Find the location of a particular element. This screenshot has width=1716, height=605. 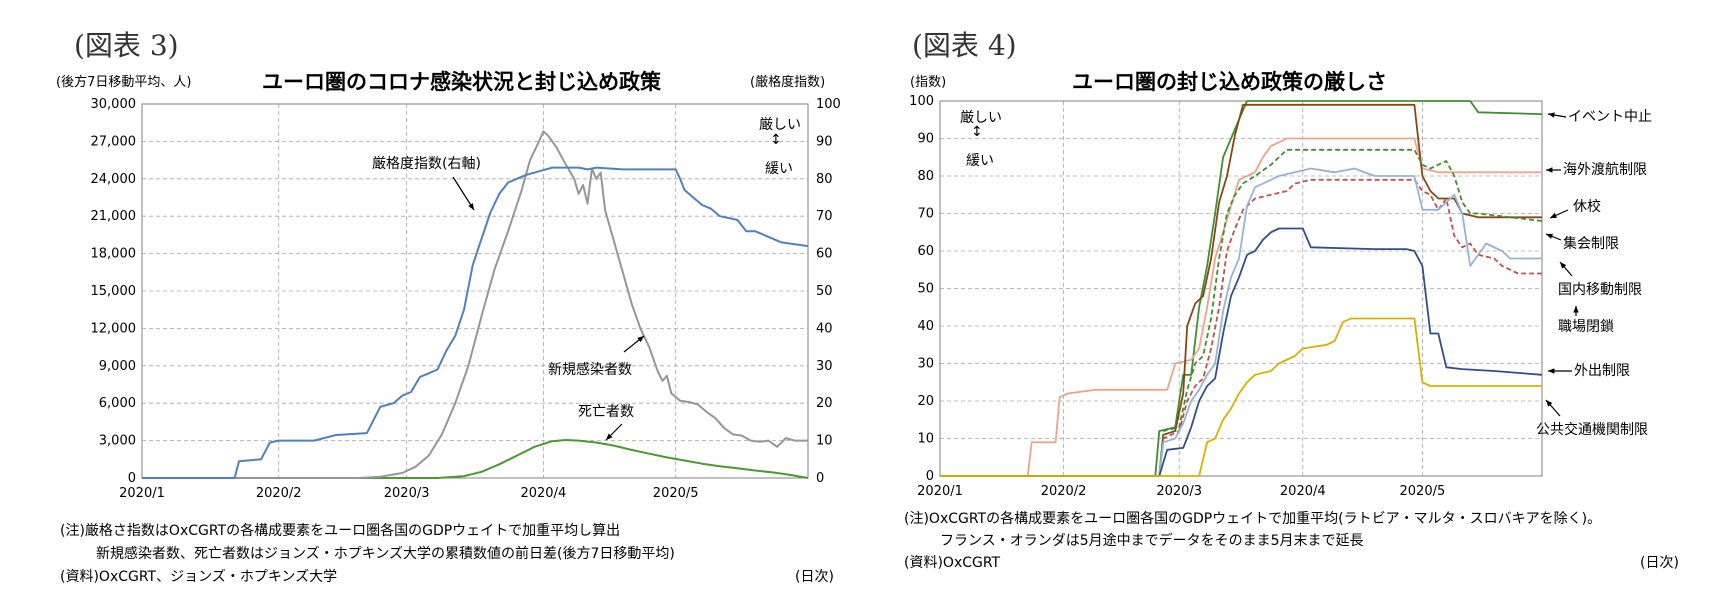

y-tick-label-90: 90 is located at coordinates (925, 139).